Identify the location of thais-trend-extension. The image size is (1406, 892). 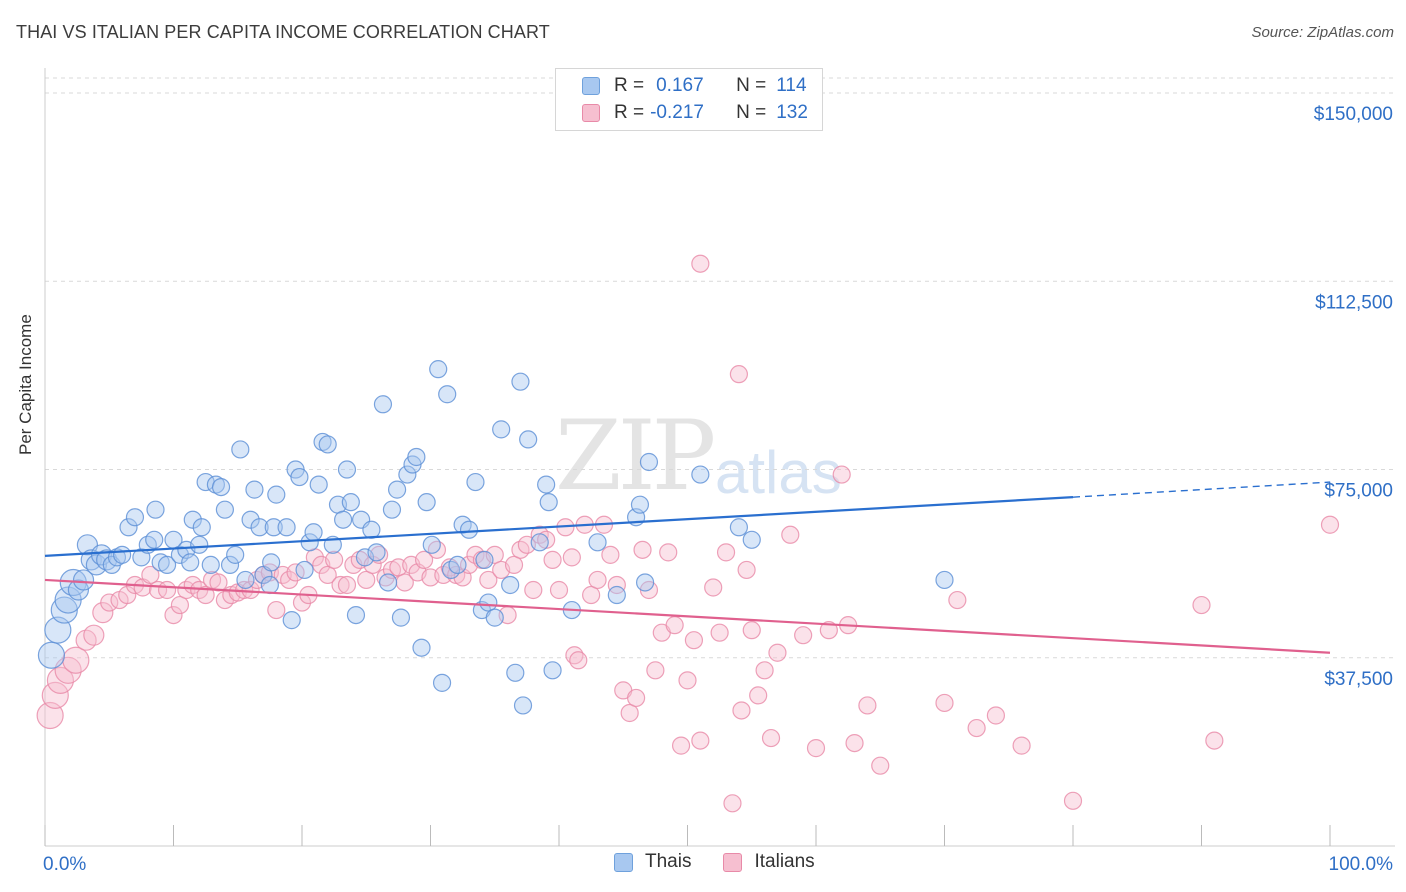
(1201, 489).